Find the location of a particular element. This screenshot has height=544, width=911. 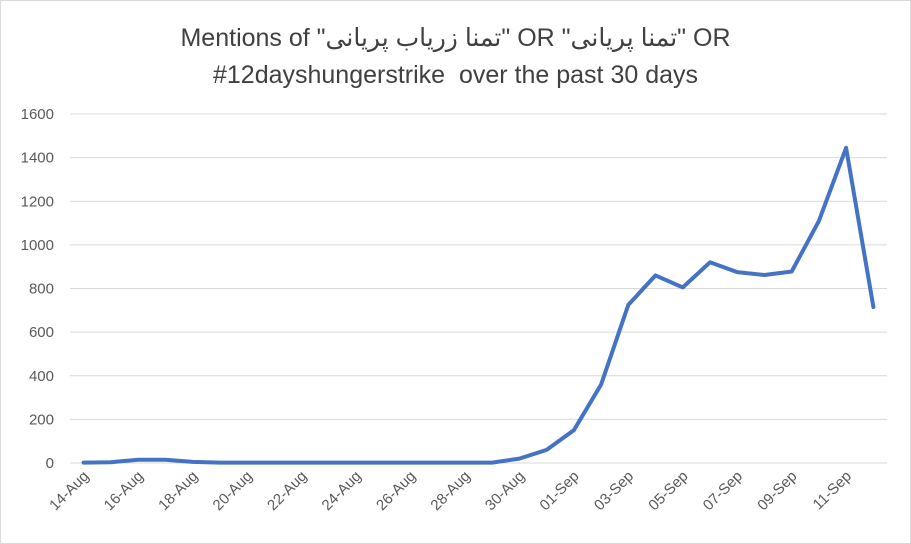

x-tick-label: 09-Sep is located at coordinates (777, 491).